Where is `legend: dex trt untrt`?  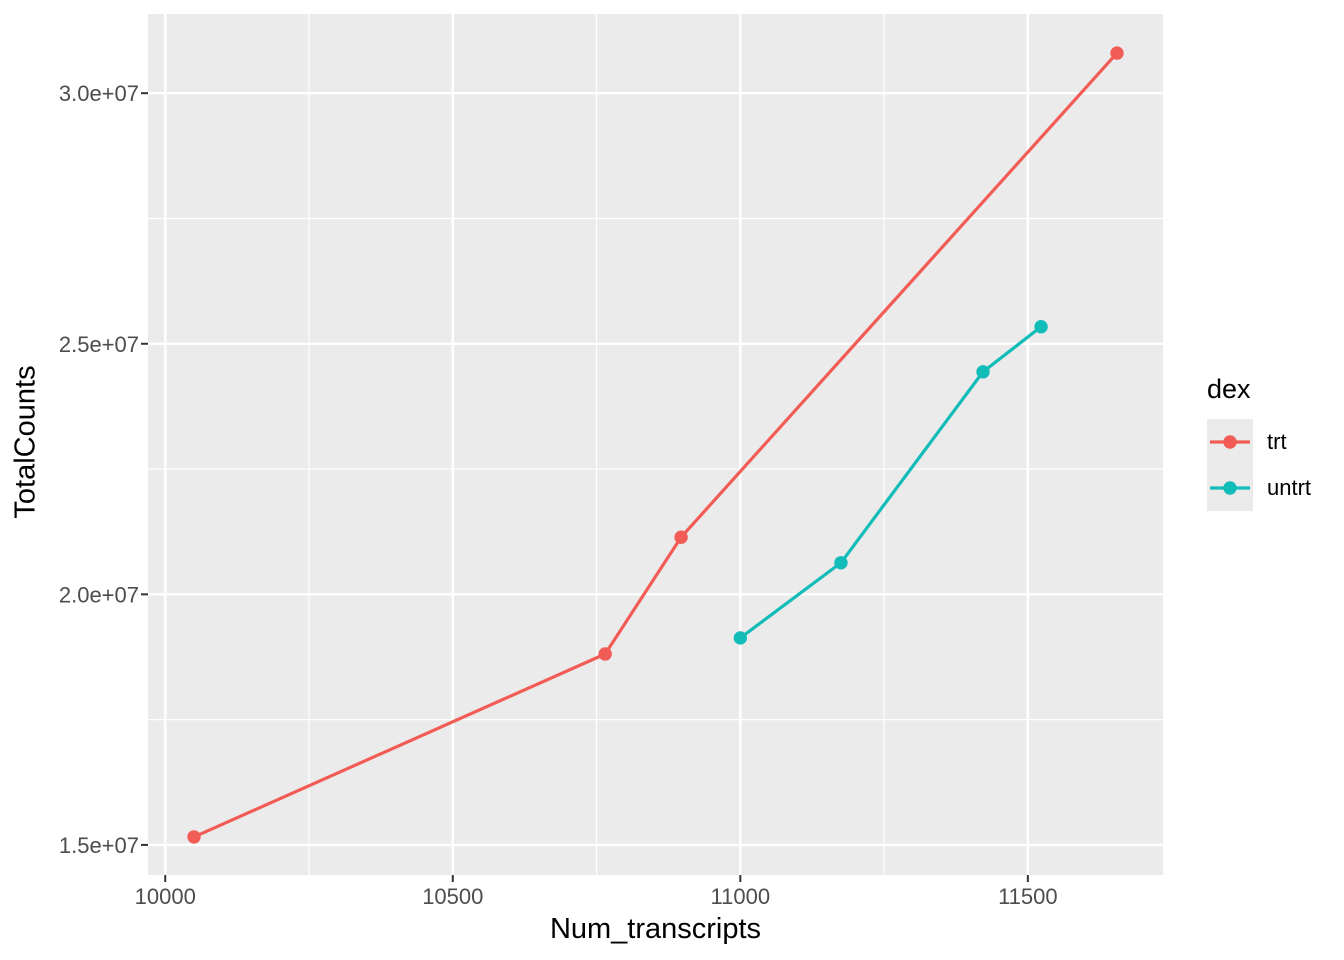 legend: dex trt untrt is located at coordinates (1259, 442).